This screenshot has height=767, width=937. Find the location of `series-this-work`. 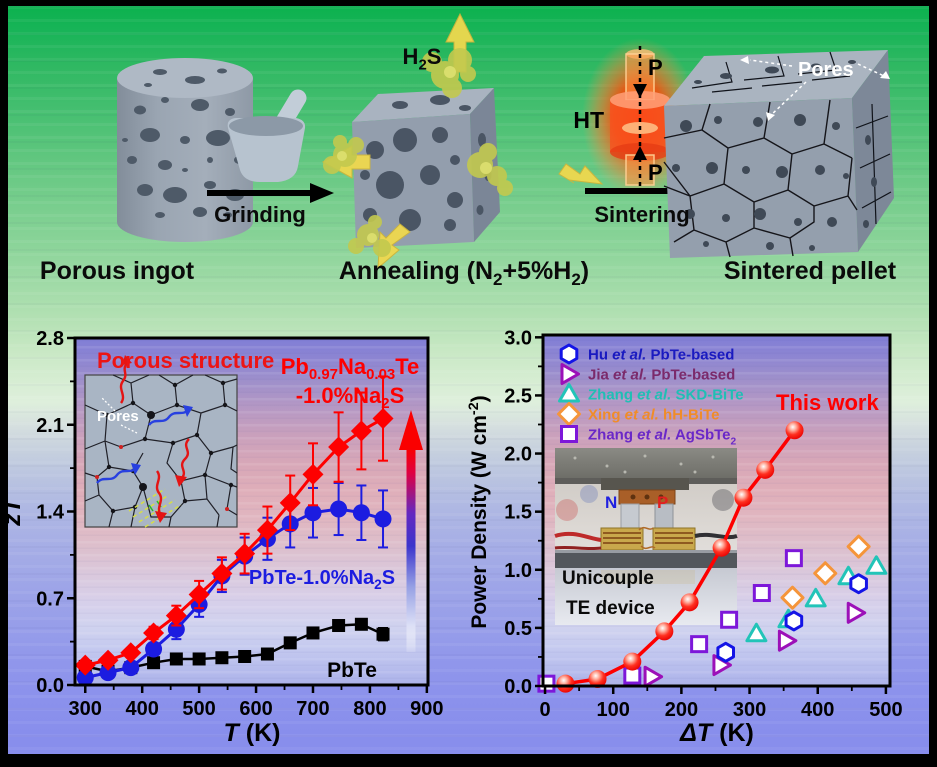

series-this-work is located at coordinates (680, 557).